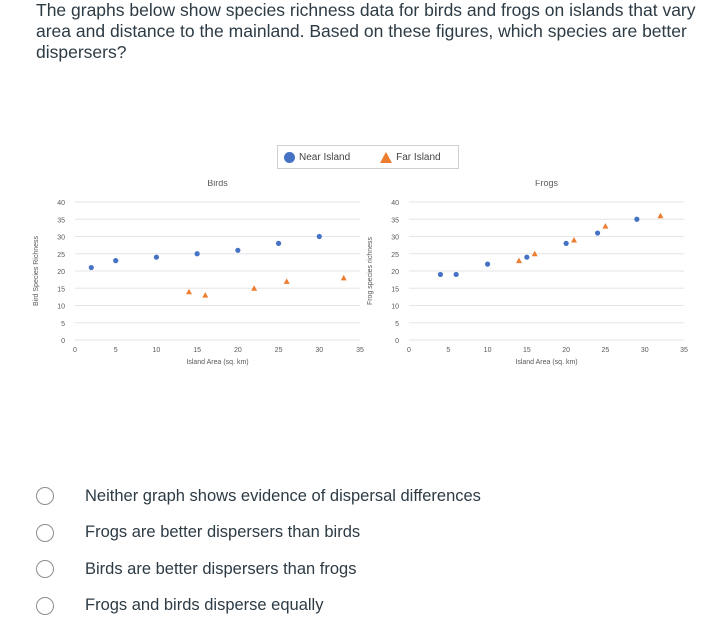 The width and height of the screenshot is (723, 628). Describe the element at coordinates (289, 157) in the screenshot. I see `near-island-marker` at that location.